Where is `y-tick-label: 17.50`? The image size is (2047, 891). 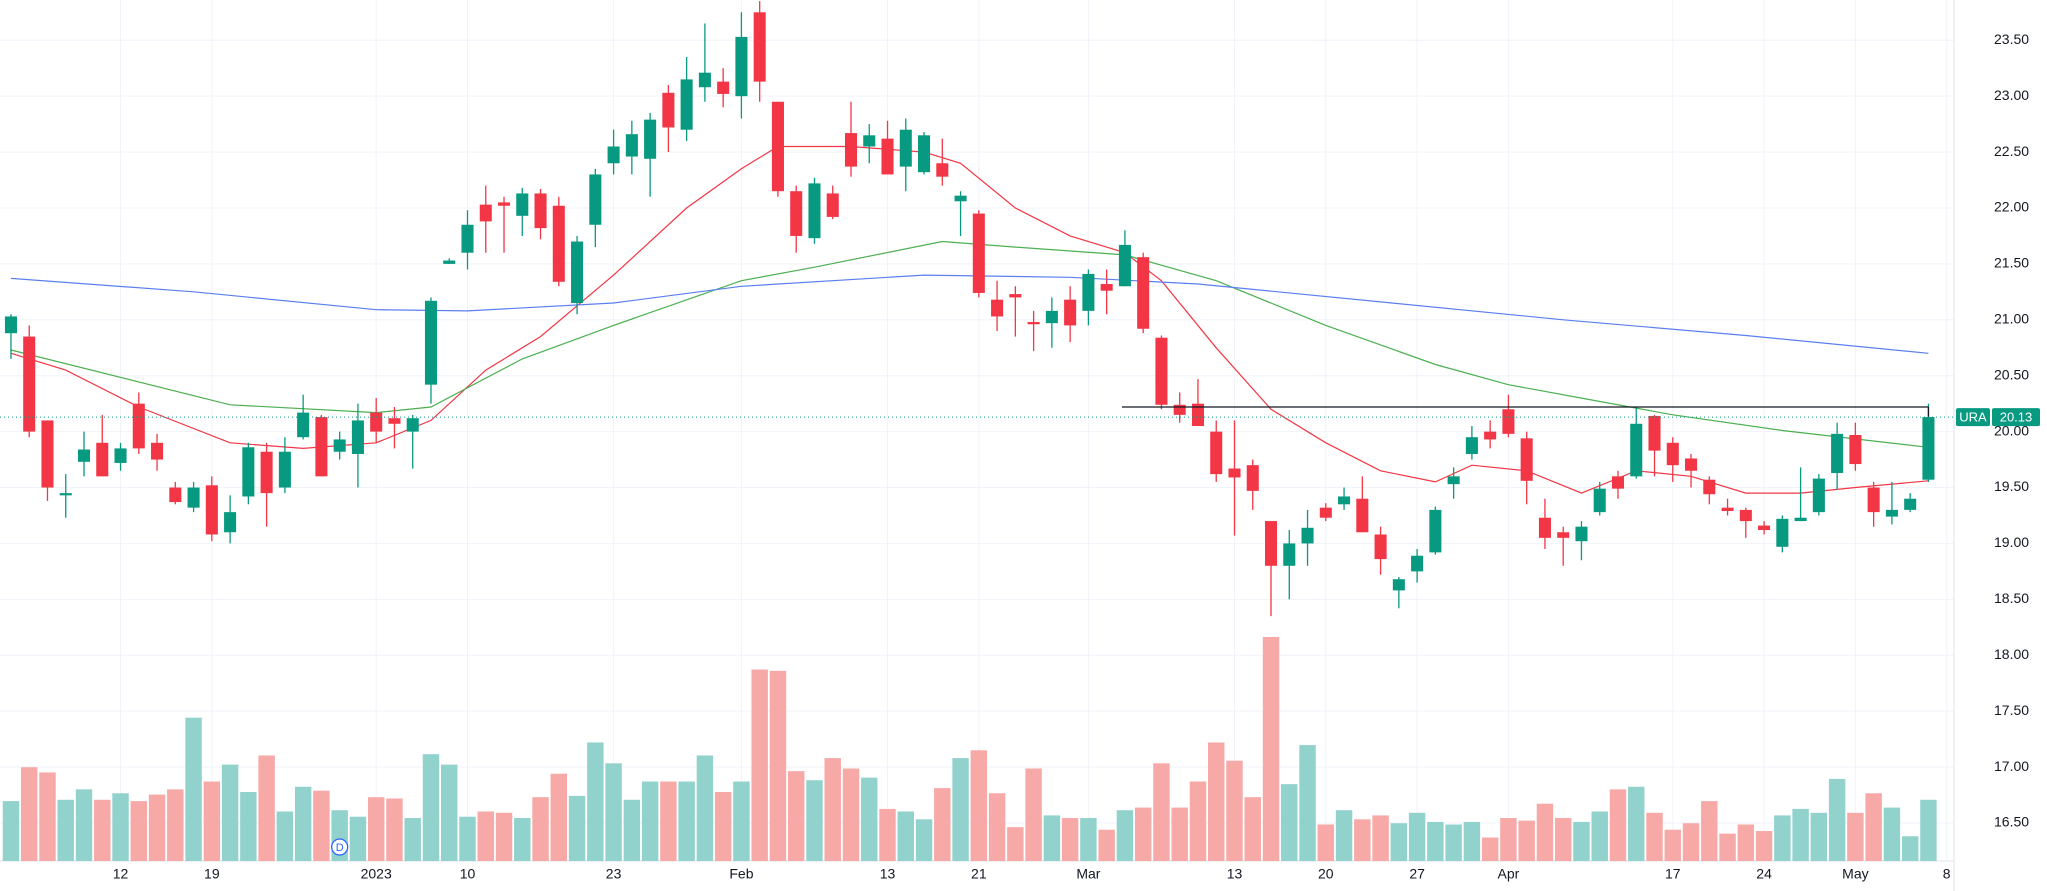 y-tick-label: 17.50 is located at coordinates (2011, 710).